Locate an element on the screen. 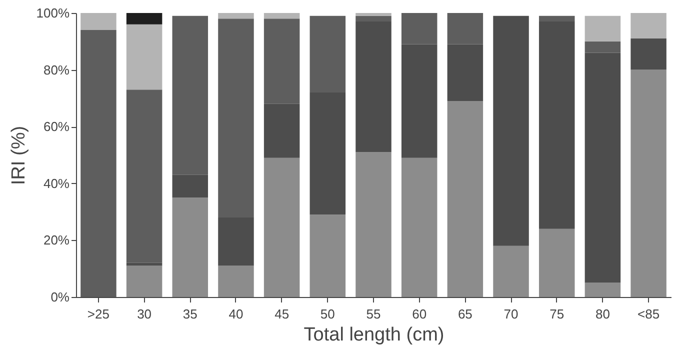 This screenshot has width=680, height=354. y-tick-label: 80% is located at coordinates (56, 70).